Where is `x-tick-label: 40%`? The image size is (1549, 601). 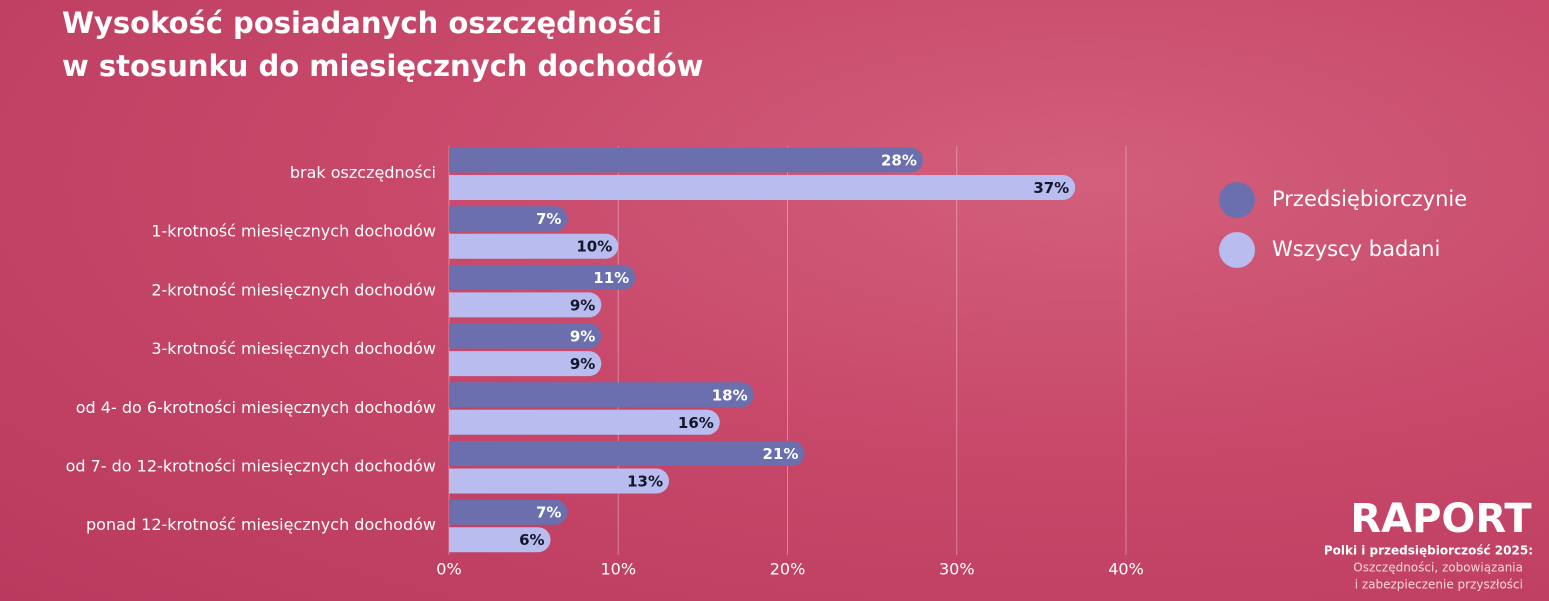
x-tick-label: 40% is located at coordinates (1126, 569).